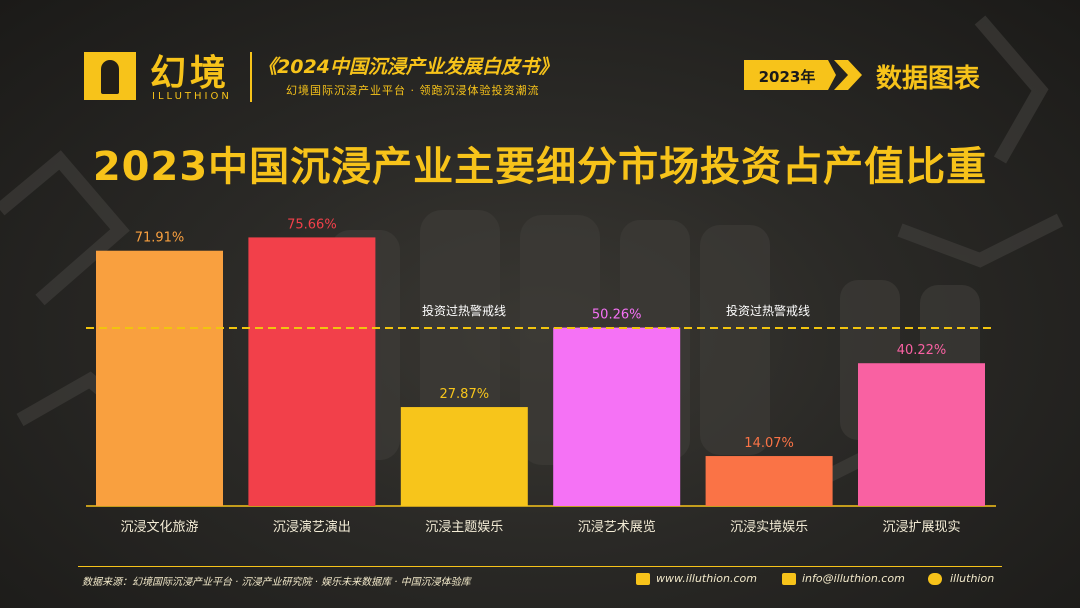 Image resolution: width=1080 pixels, height=608 pixels. I want to click on brand-logo-mark, so click(110, 76).